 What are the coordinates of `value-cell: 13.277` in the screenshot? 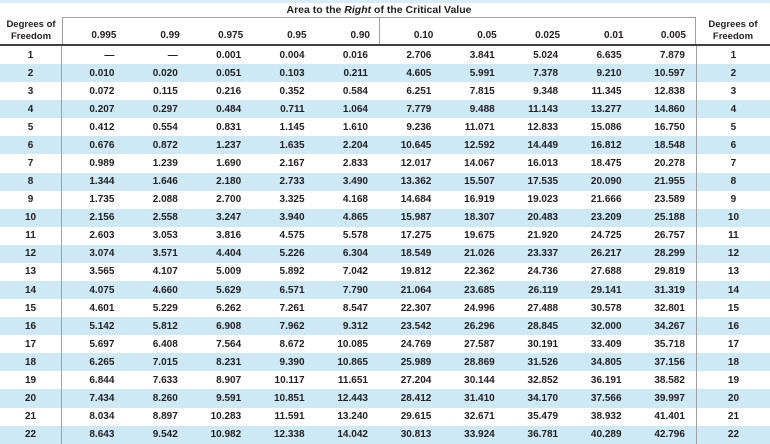 It's located at (606, 109).